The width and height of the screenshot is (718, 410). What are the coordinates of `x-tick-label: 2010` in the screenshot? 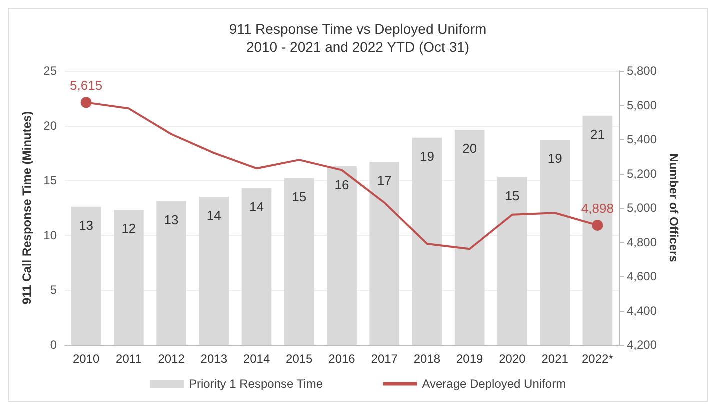 It's located at (86, 359).